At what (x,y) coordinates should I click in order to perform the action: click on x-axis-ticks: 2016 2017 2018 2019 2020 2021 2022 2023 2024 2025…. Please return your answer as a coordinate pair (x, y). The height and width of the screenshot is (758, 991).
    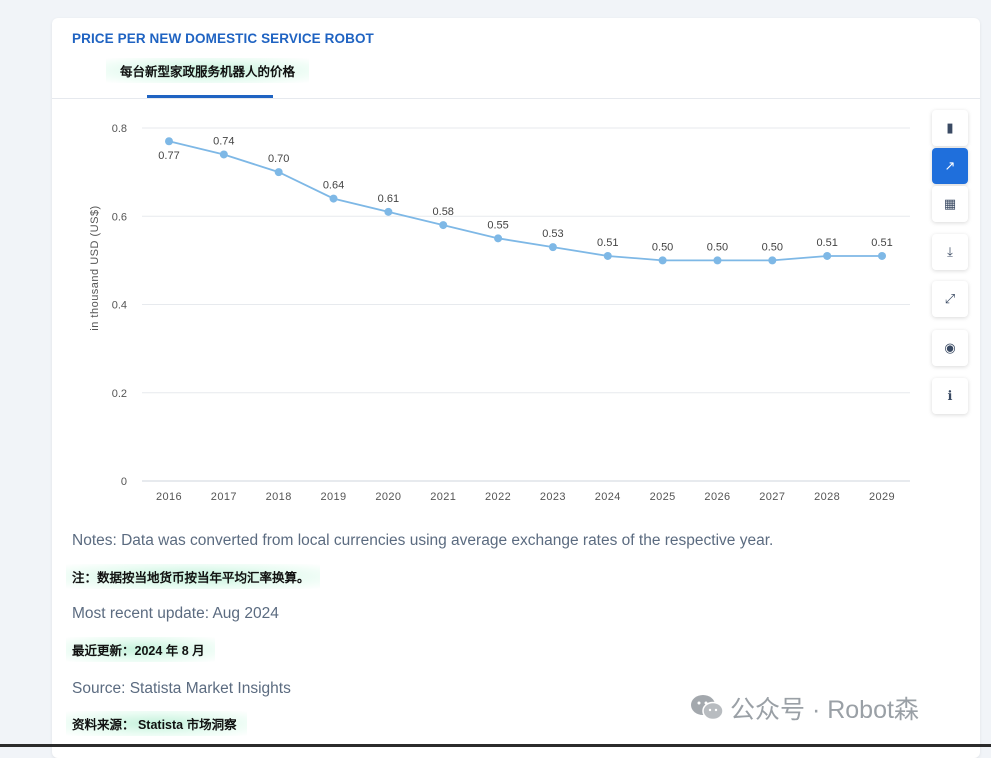
    Looking at the image, I should click on (525, 497).